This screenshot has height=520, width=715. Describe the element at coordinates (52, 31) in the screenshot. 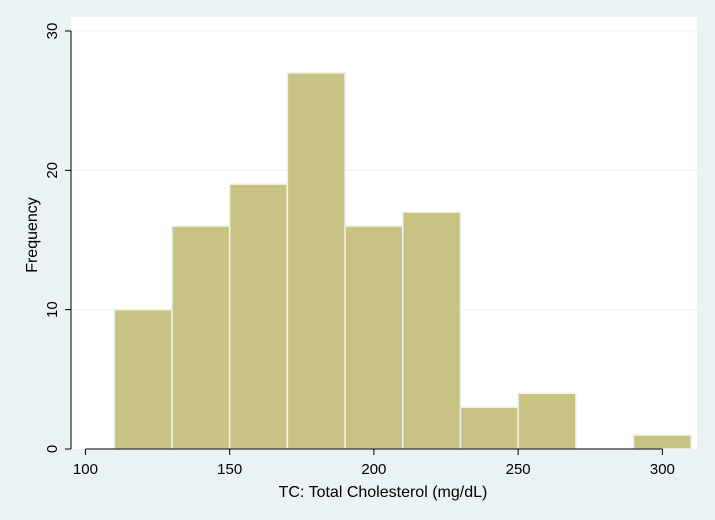

I see `y-tick-label: 30` at that location.